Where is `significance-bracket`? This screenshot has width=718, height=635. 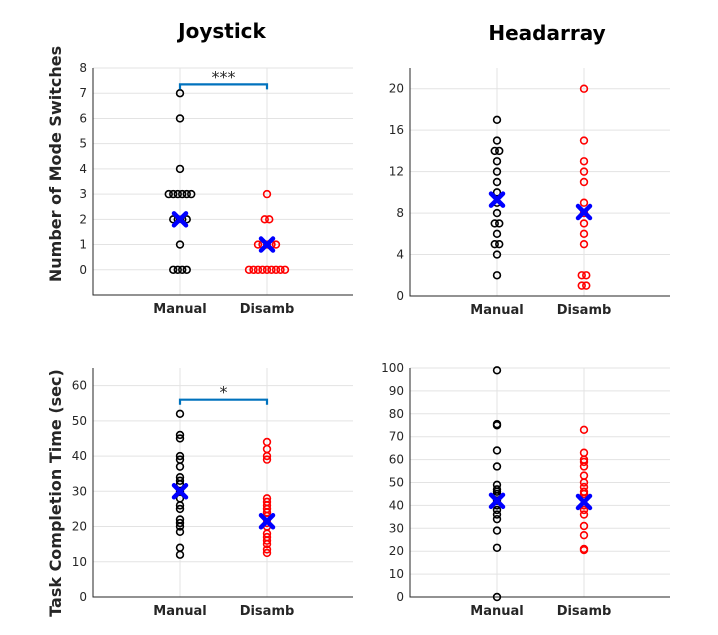 significance-bracket is located at coordinates (223, 86).